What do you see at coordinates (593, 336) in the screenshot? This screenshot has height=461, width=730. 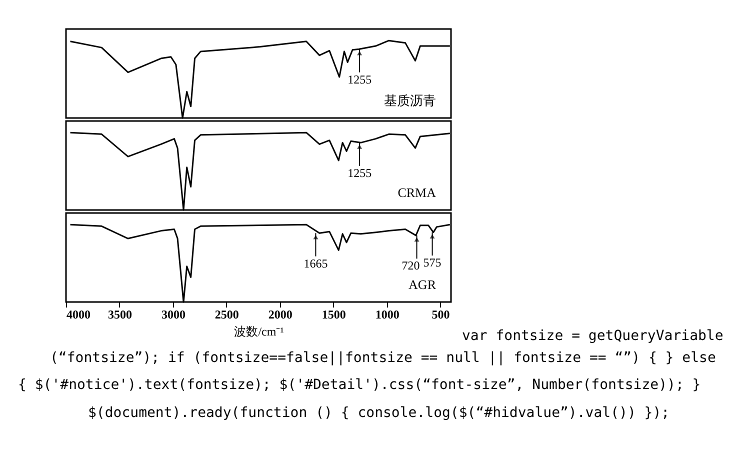 I see `text: var fontsize = getQueryVariable` at bounding box center [593, 336].